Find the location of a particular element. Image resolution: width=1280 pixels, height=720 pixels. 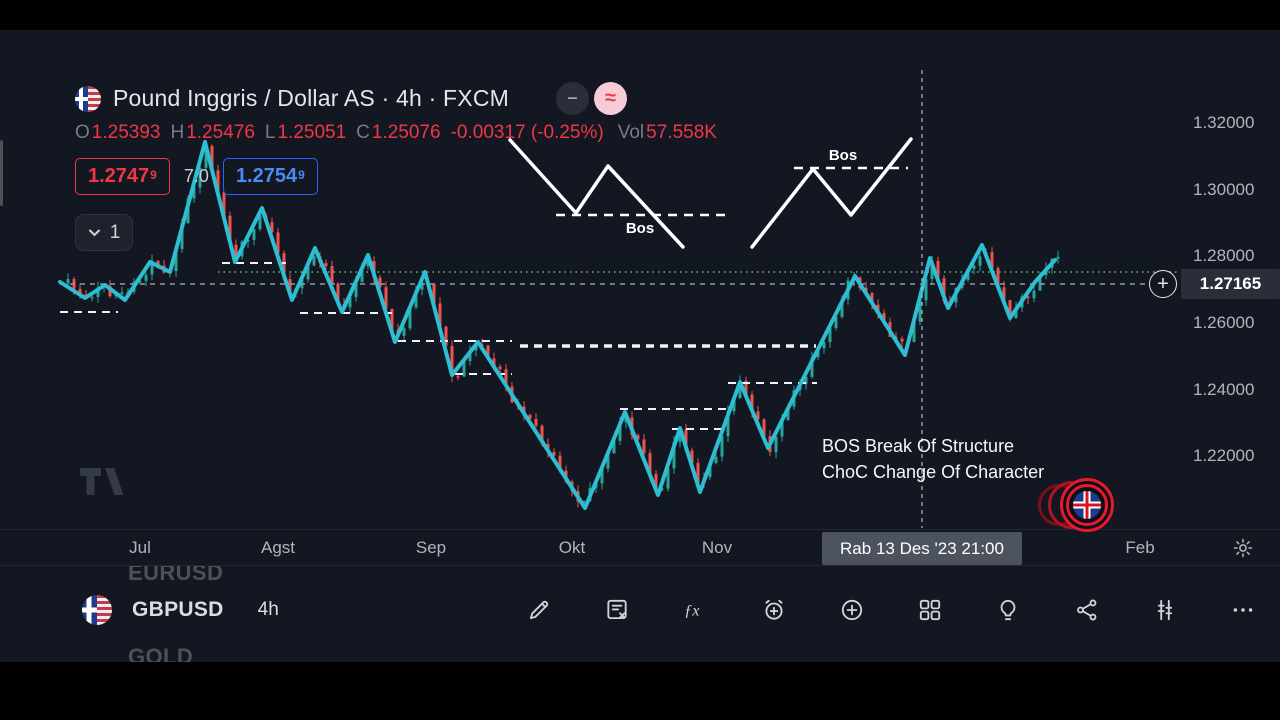

add-button is located at coordinates (852, 610).